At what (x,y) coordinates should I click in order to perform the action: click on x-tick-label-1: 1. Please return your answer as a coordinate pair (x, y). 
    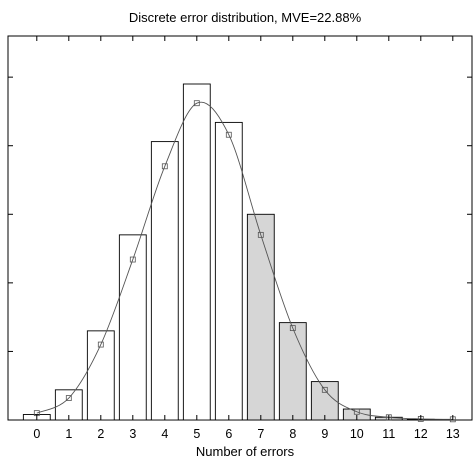
    Looking at the image, I should click on (68, 434).